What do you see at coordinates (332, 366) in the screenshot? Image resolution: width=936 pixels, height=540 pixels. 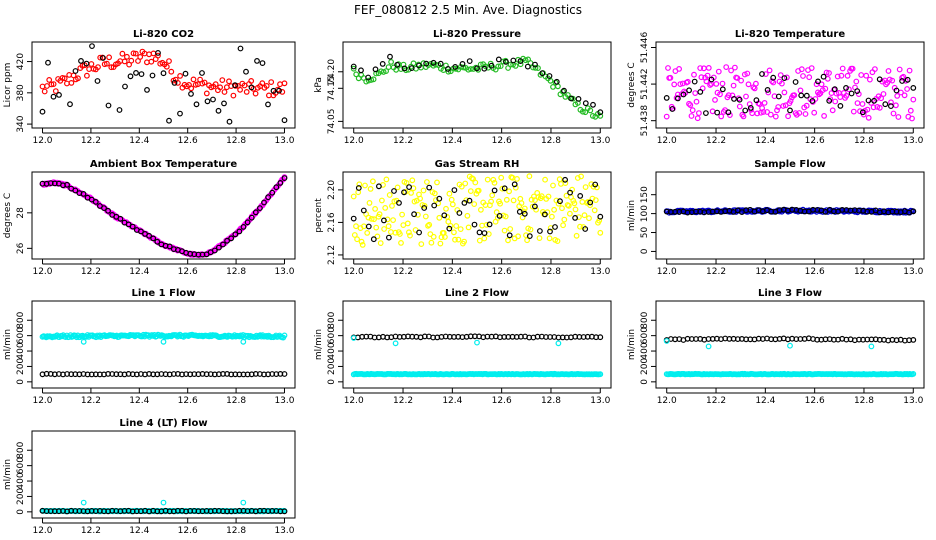 I see `y-tick-label: 200` at bounding box center [332, 366].